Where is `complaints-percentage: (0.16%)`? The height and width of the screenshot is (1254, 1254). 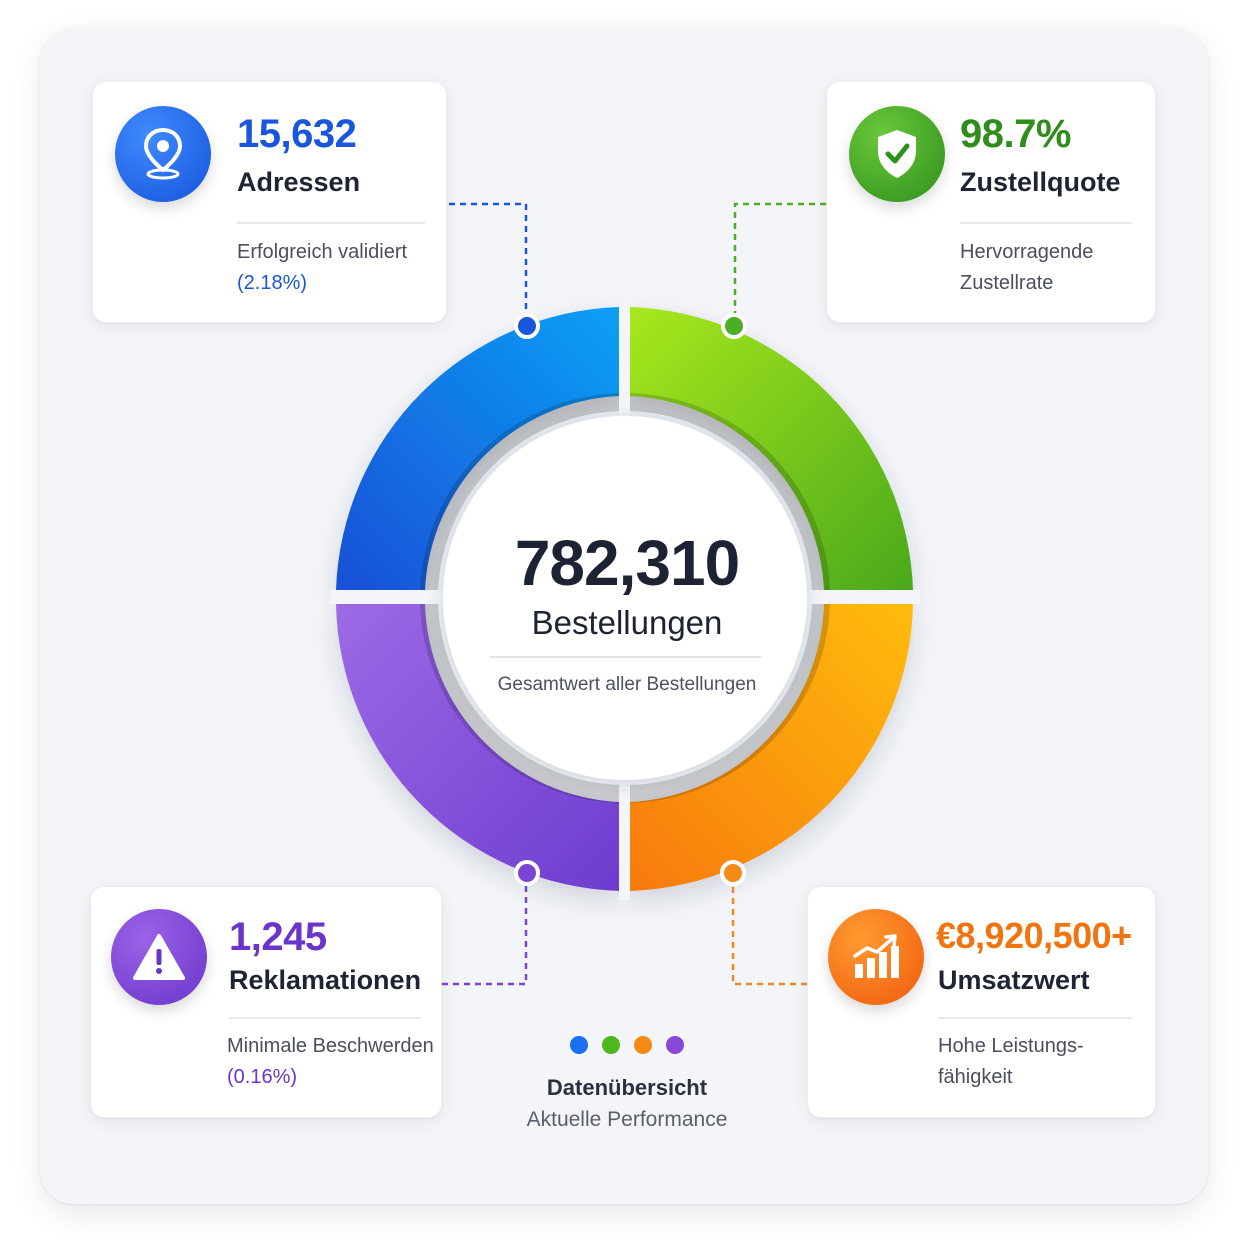 complaints-percentage: (0.16%) is located at coordinates (262, 1077).